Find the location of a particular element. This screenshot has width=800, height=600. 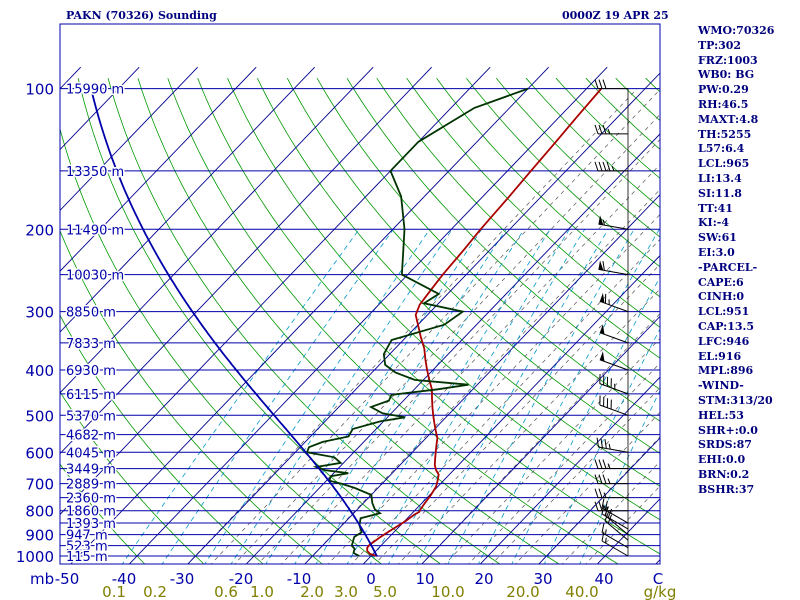

pressure-tick-label: 600 is located at coordinates (39, 453).